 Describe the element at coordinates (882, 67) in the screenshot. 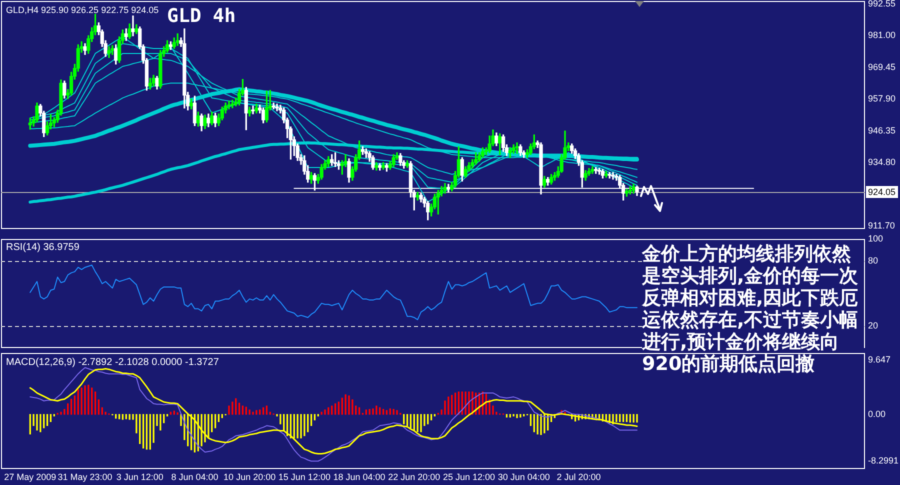

I see `y-tick-label: 969.45` at that location.